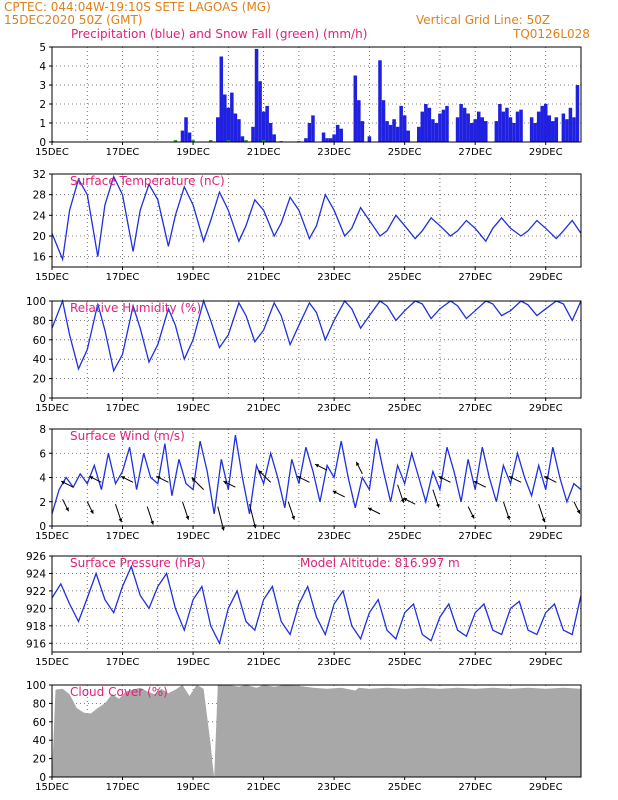  I want to click on x-tick-label: 15DEC, so click(52, 787).